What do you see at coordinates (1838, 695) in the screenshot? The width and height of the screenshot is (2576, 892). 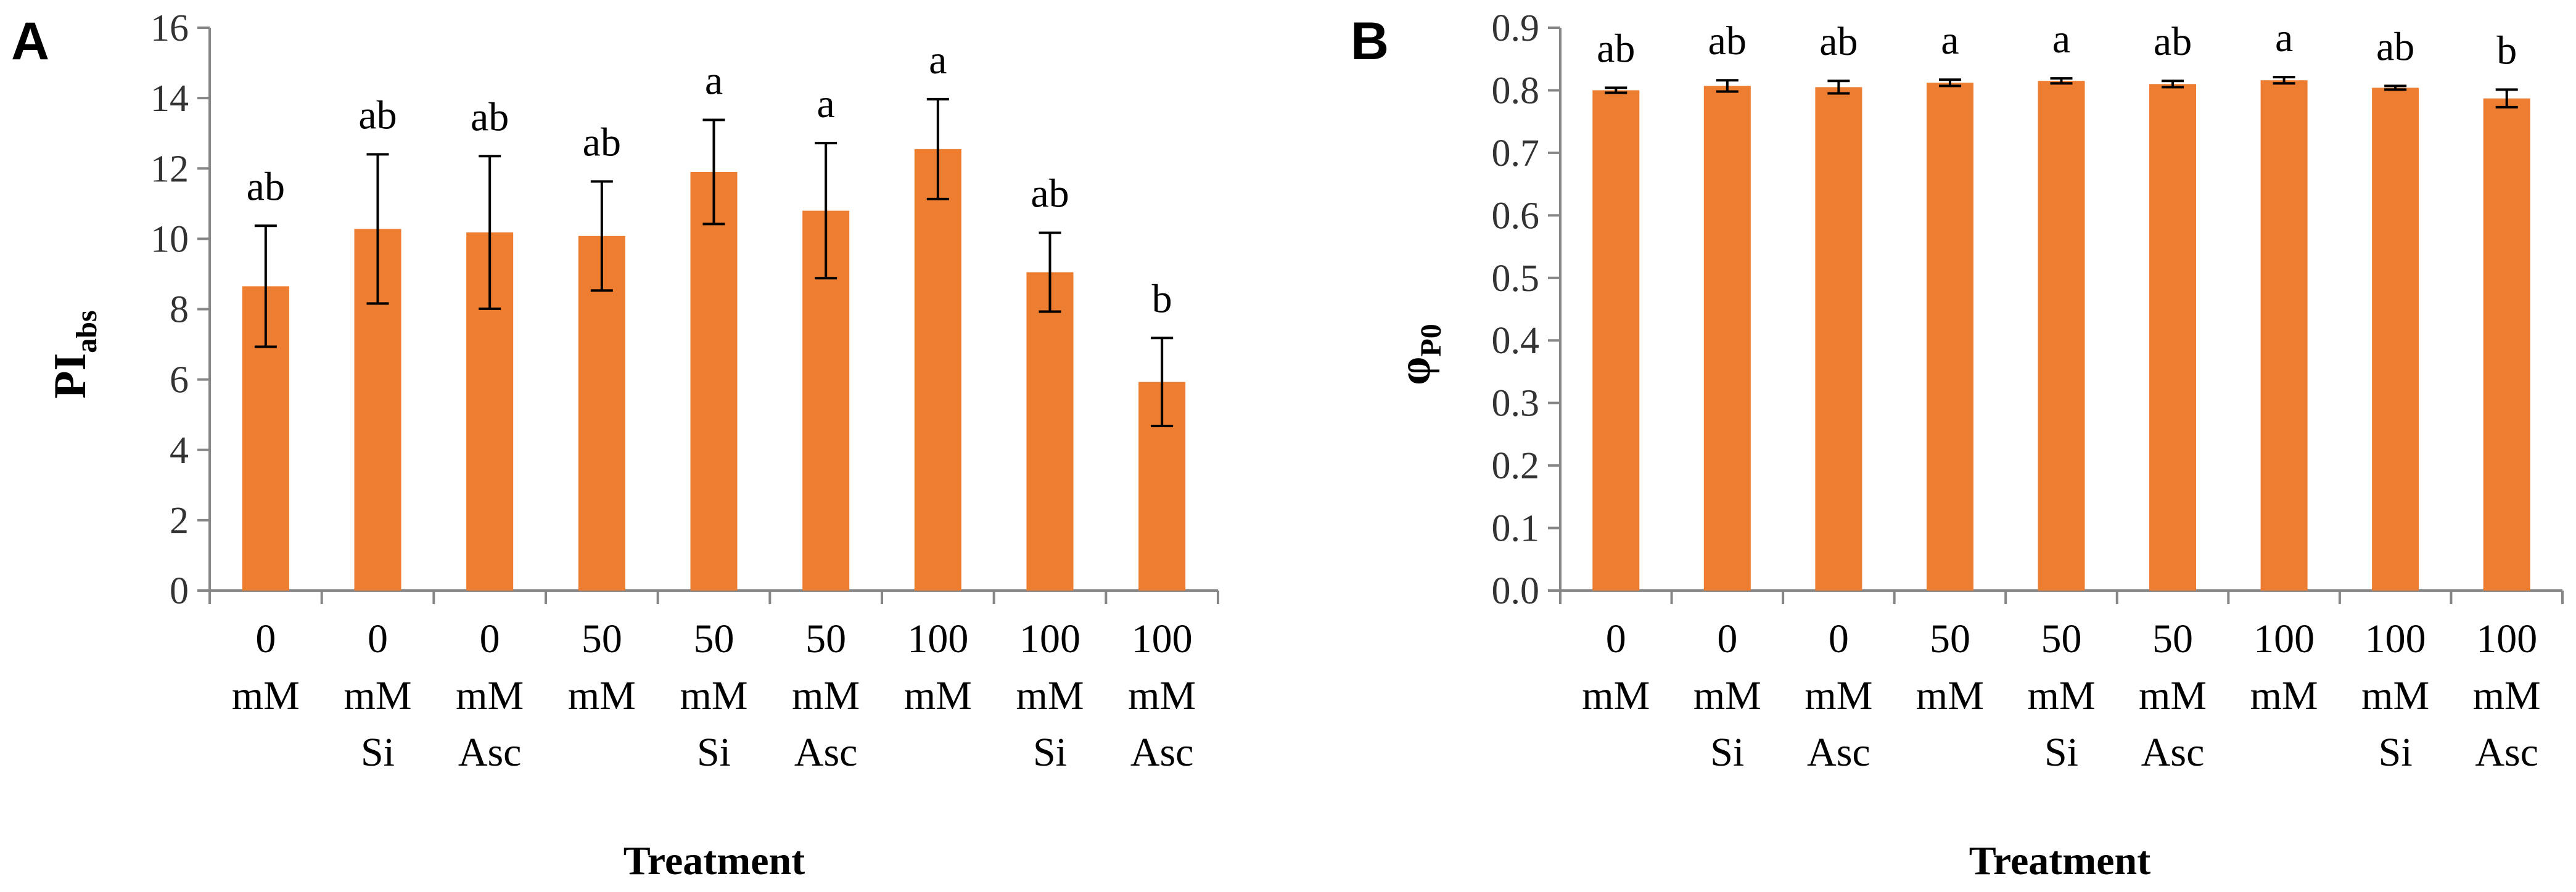 I see `panel-b-category-label: 0 mM Asc` at bounding box center [1838, 695].